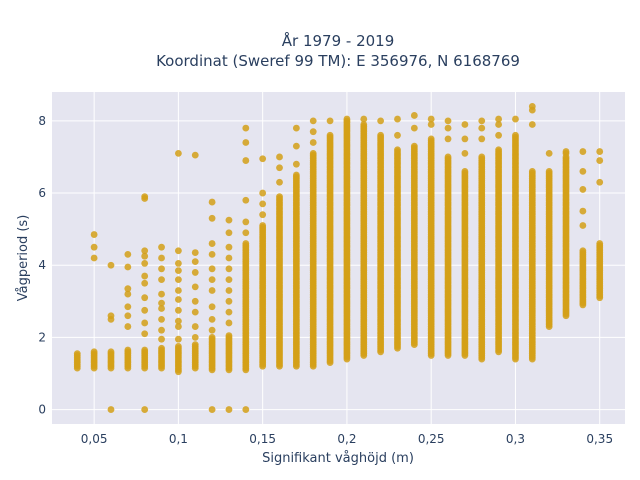 Image resolution: width=640 pixels, height=480 pixels. I want to click on x-tick-label: 0,15, so click(262, 439).